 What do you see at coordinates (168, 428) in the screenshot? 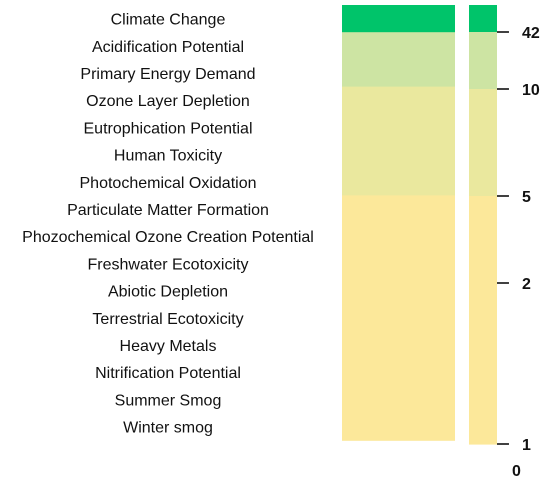
I see `row-label: Winter smog` at bounding box center [168, 428].